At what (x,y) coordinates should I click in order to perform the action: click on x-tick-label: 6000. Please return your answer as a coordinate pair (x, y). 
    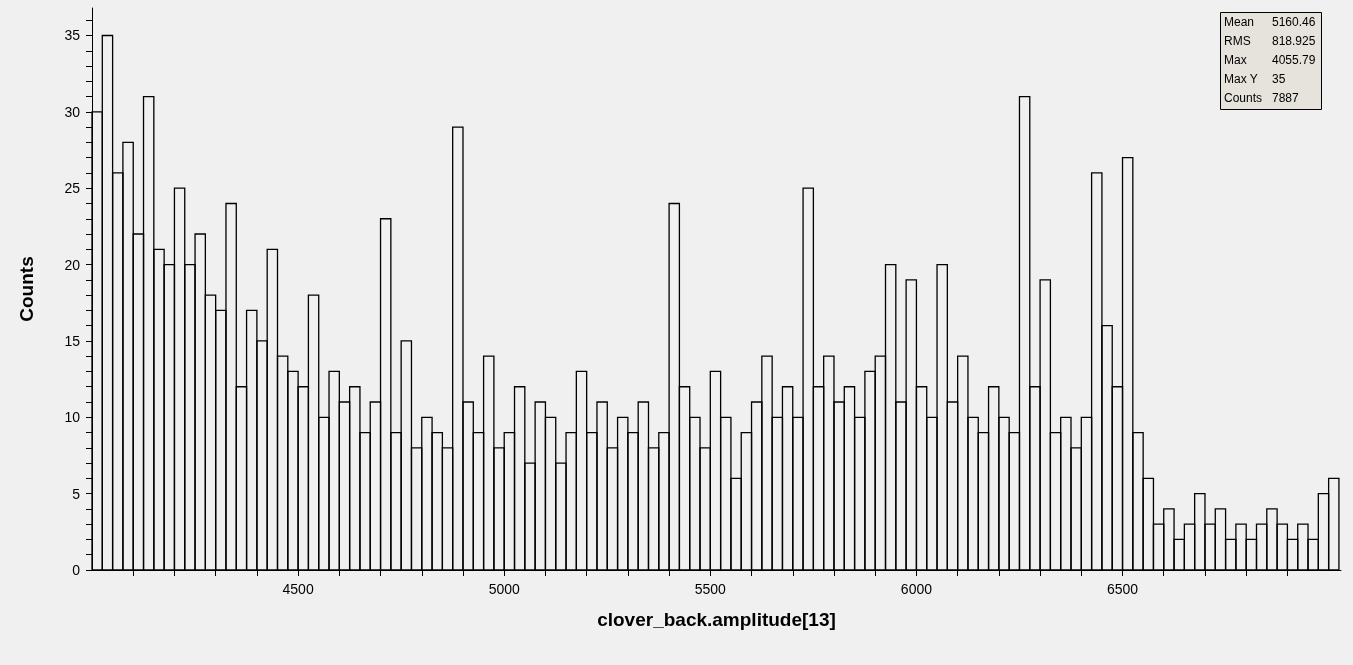
    Looking at the image, I should click on (916, 589).